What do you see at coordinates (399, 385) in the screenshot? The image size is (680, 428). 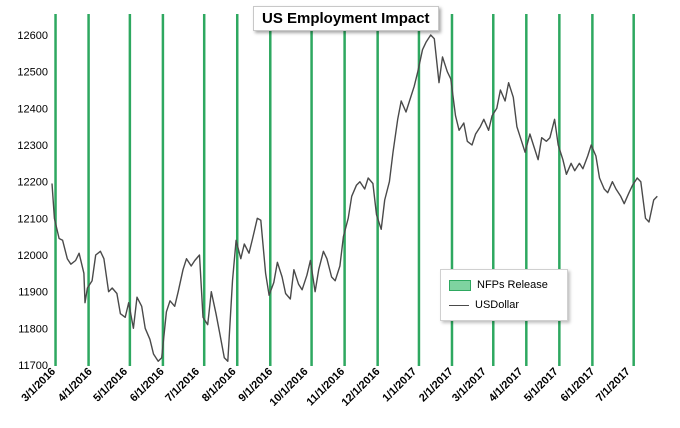 I see `x-tick-label: 1/1/2017` at bounding box center [399, 385].